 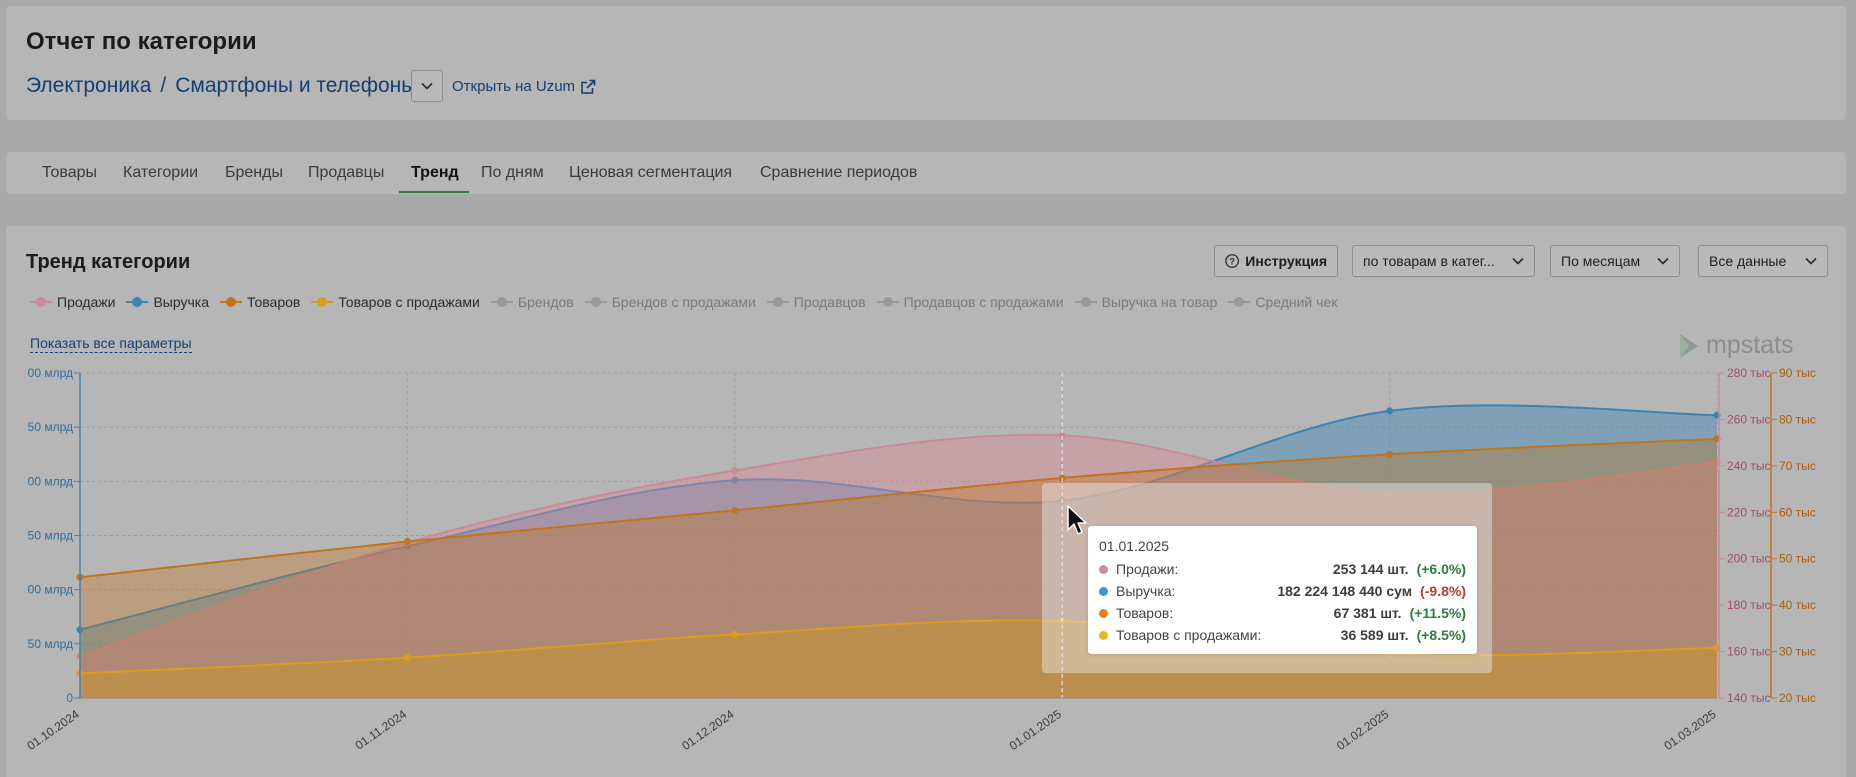 I want to click on data-select: Все данные, so click(x=1763, y=261).